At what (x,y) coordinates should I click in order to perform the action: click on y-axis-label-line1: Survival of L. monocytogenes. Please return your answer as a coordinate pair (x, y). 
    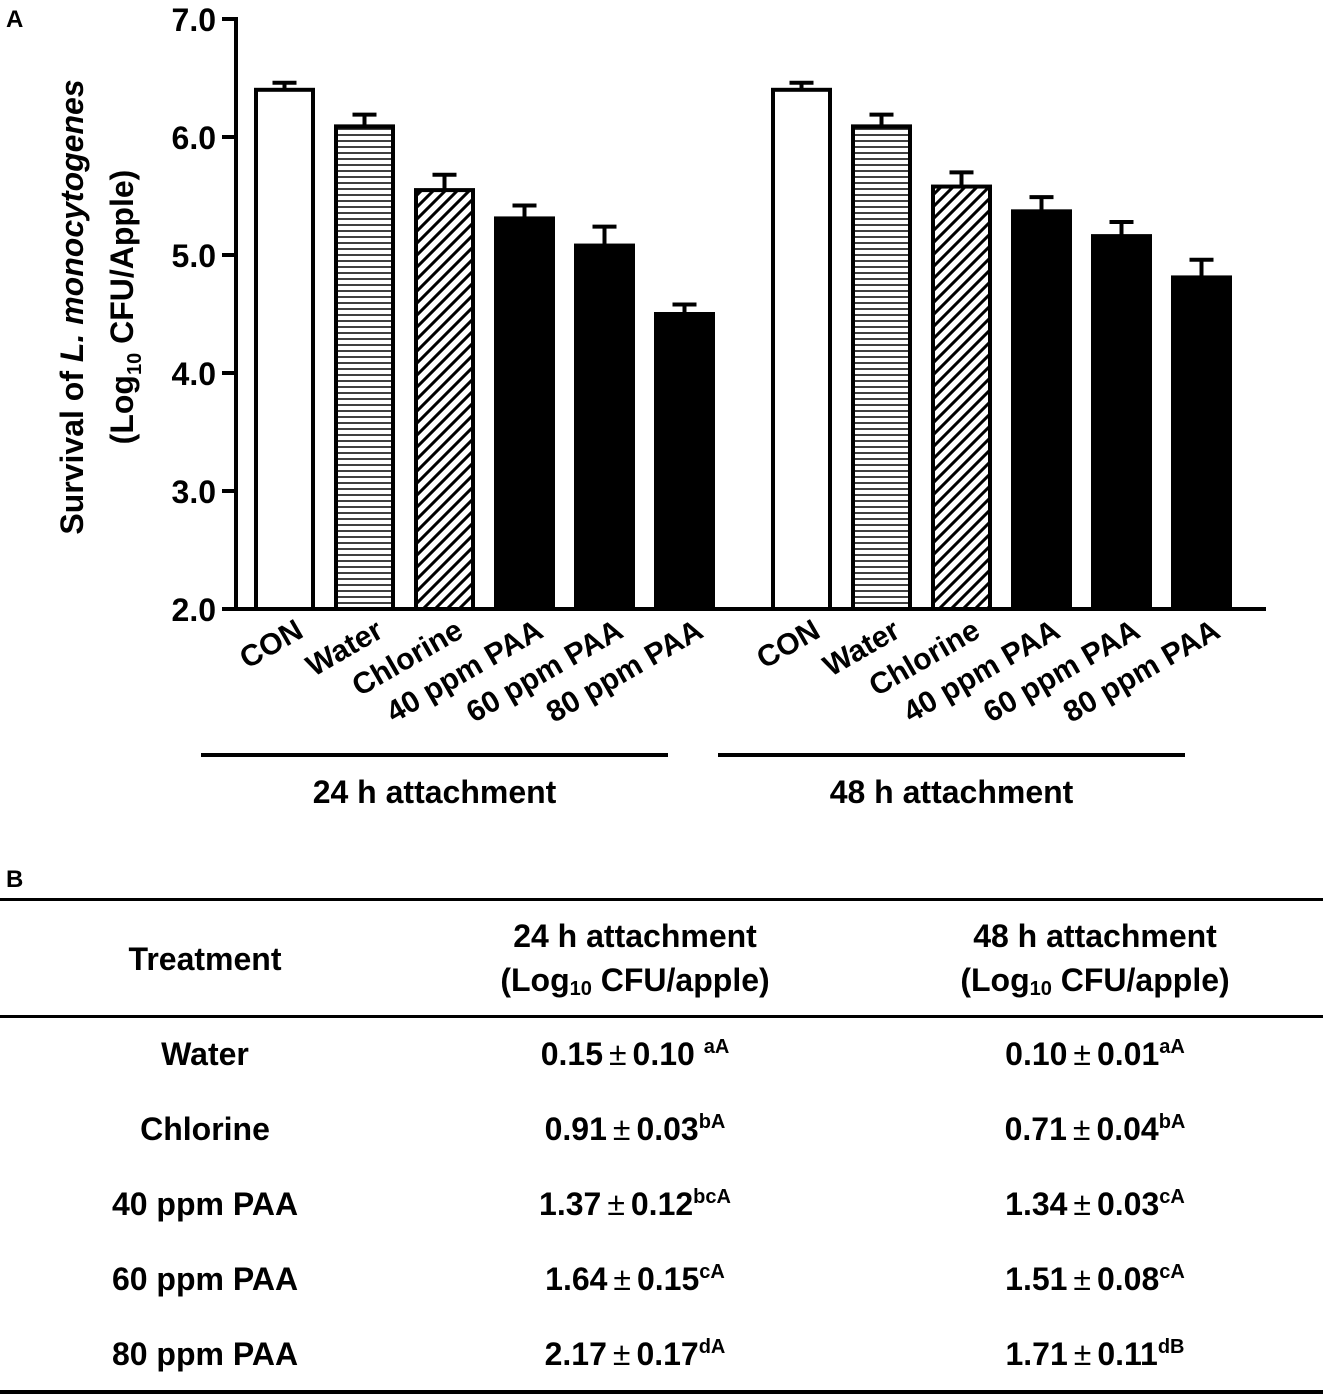
    Looking at the image, I should click on (72, 306).